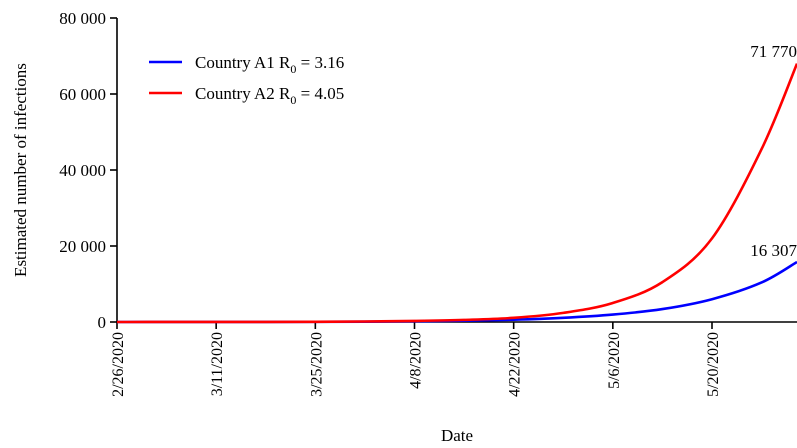 This screenshot has width=797, height=448. Describe the element at coordinates (82, 18) in the screenshot. I see `y-tick-label: 80 000` at that location.